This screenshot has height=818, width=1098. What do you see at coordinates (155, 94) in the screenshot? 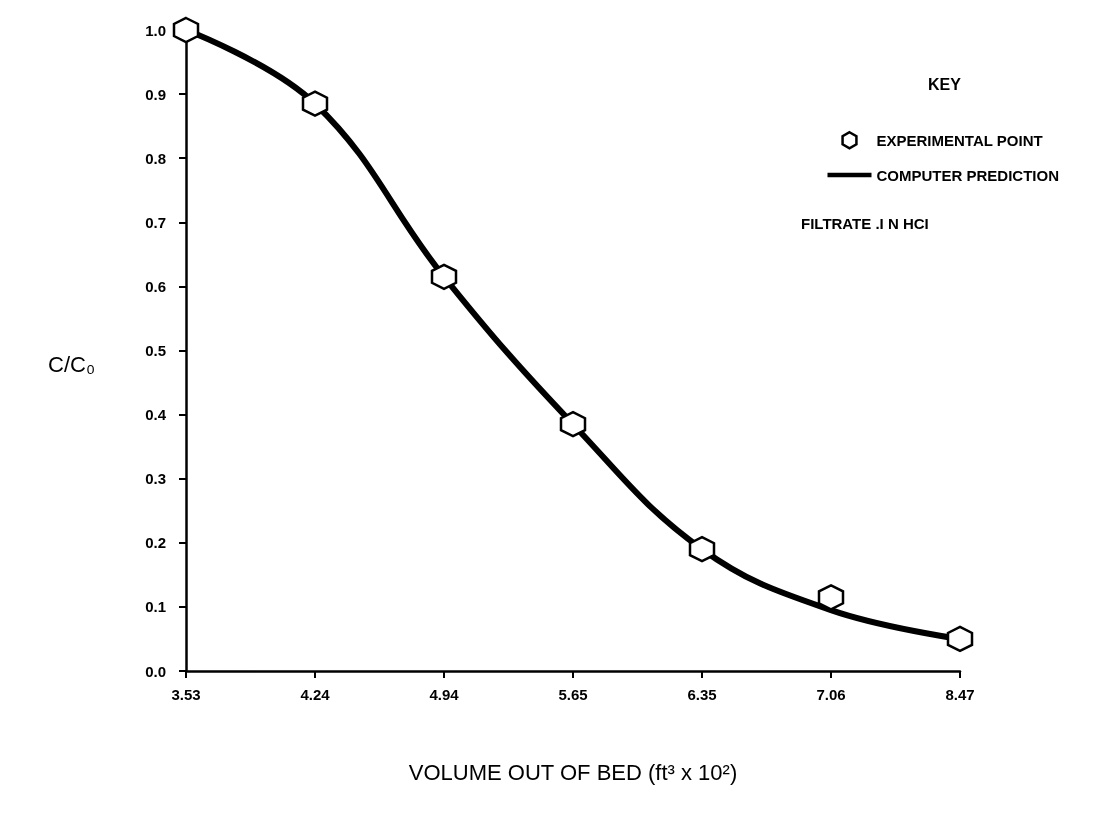
I see `y-tick-label: 0.9` at bounding box center [155, 94].